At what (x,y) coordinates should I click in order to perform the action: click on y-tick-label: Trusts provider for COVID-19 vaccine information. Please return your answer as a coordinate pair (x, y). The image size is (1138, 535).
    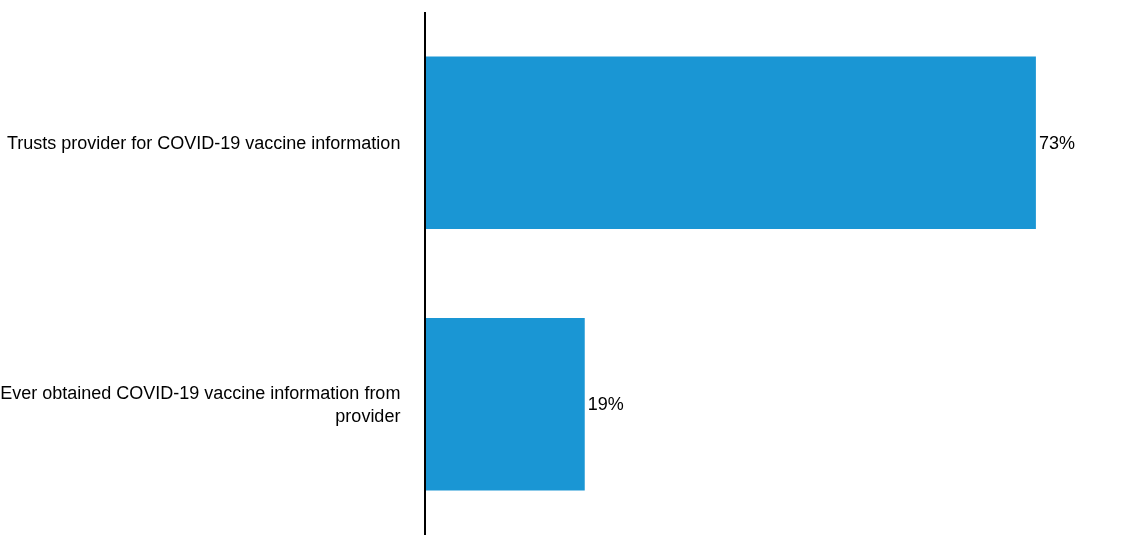
    Looking at the image, I should click on (203, 143).